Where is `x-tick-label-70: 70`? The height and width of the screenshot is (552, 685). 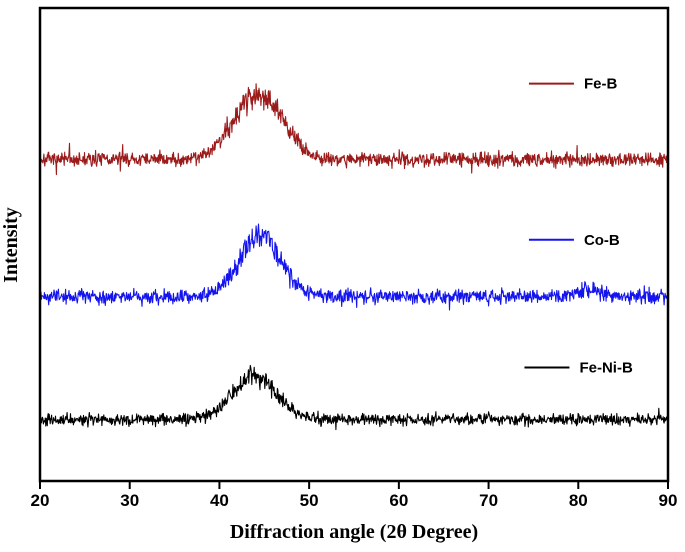
x-tick-label-70: 70 is located at coordinates (488, 500).